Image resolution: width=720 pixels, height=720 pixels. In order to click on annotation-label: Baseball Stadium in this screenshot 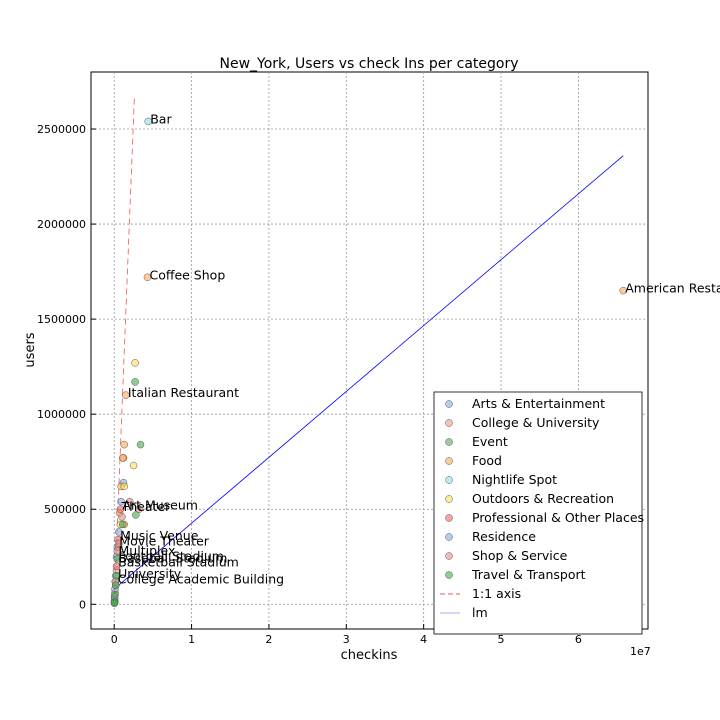, I will do `click(173, 558)`.